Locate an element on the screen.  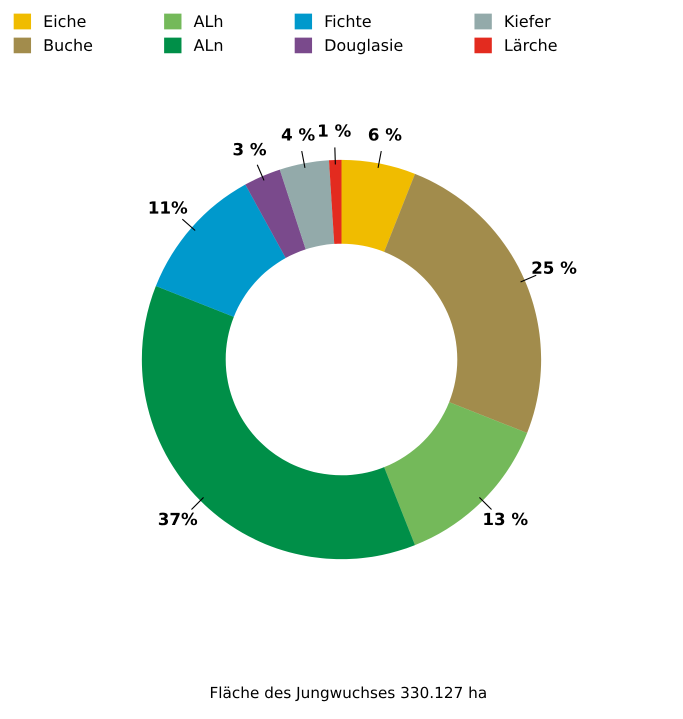
legend-label: Douglasie is located at coordinates (364, 46).